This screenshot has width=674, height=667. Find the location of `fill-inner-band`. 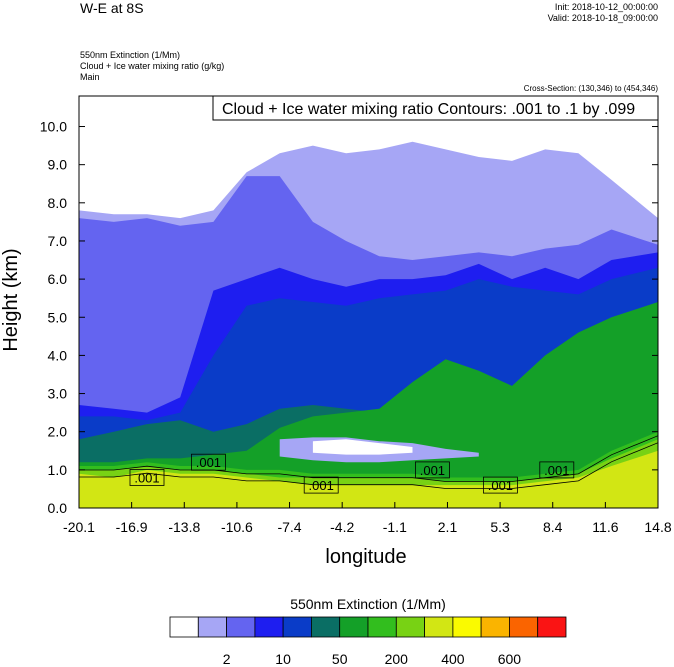

fill-inner-band is located at coordinates (362, 447).